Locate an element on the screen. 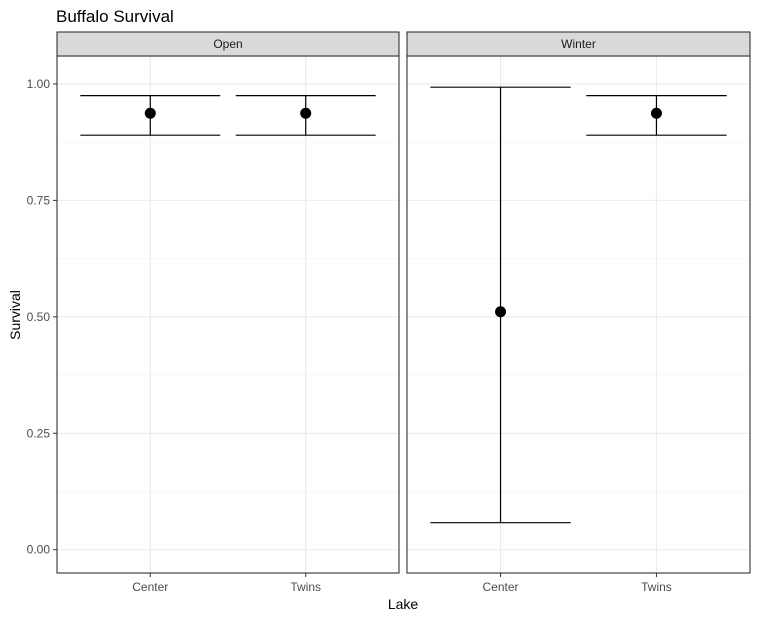 Image resolution: width=758 pixels, height=619 pixels. y-tick-label: 0.00 is located at coordinates (39, 550).